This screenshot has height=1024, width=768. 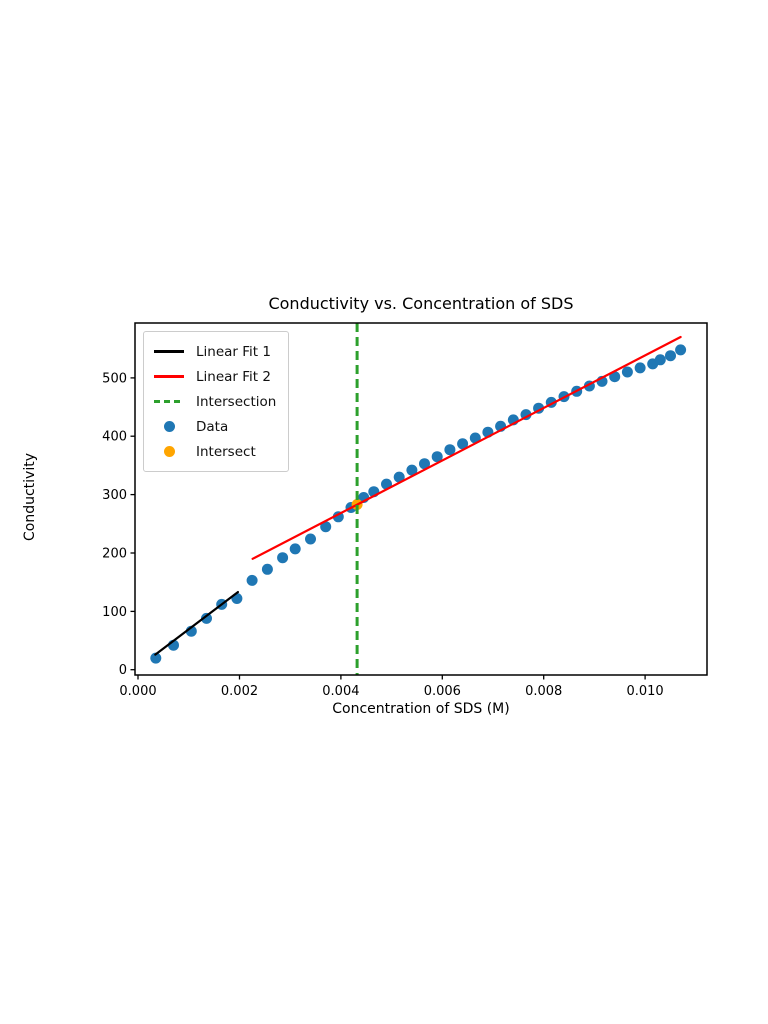 What do you see at coordinates (114, 437) in the screenshot?
I see `y-tick-label: 400` at bounding box center [114, 437].